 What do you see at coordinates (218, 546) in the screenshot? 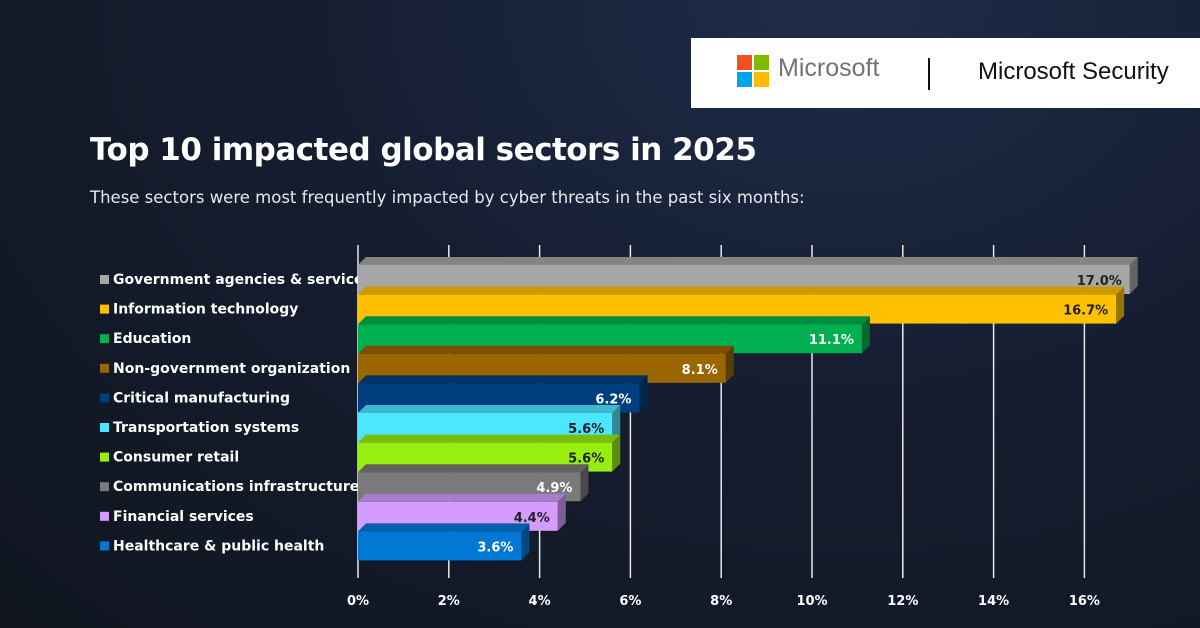
I see `category-label: Healthcare & public health` at bounding box center [218, 546].